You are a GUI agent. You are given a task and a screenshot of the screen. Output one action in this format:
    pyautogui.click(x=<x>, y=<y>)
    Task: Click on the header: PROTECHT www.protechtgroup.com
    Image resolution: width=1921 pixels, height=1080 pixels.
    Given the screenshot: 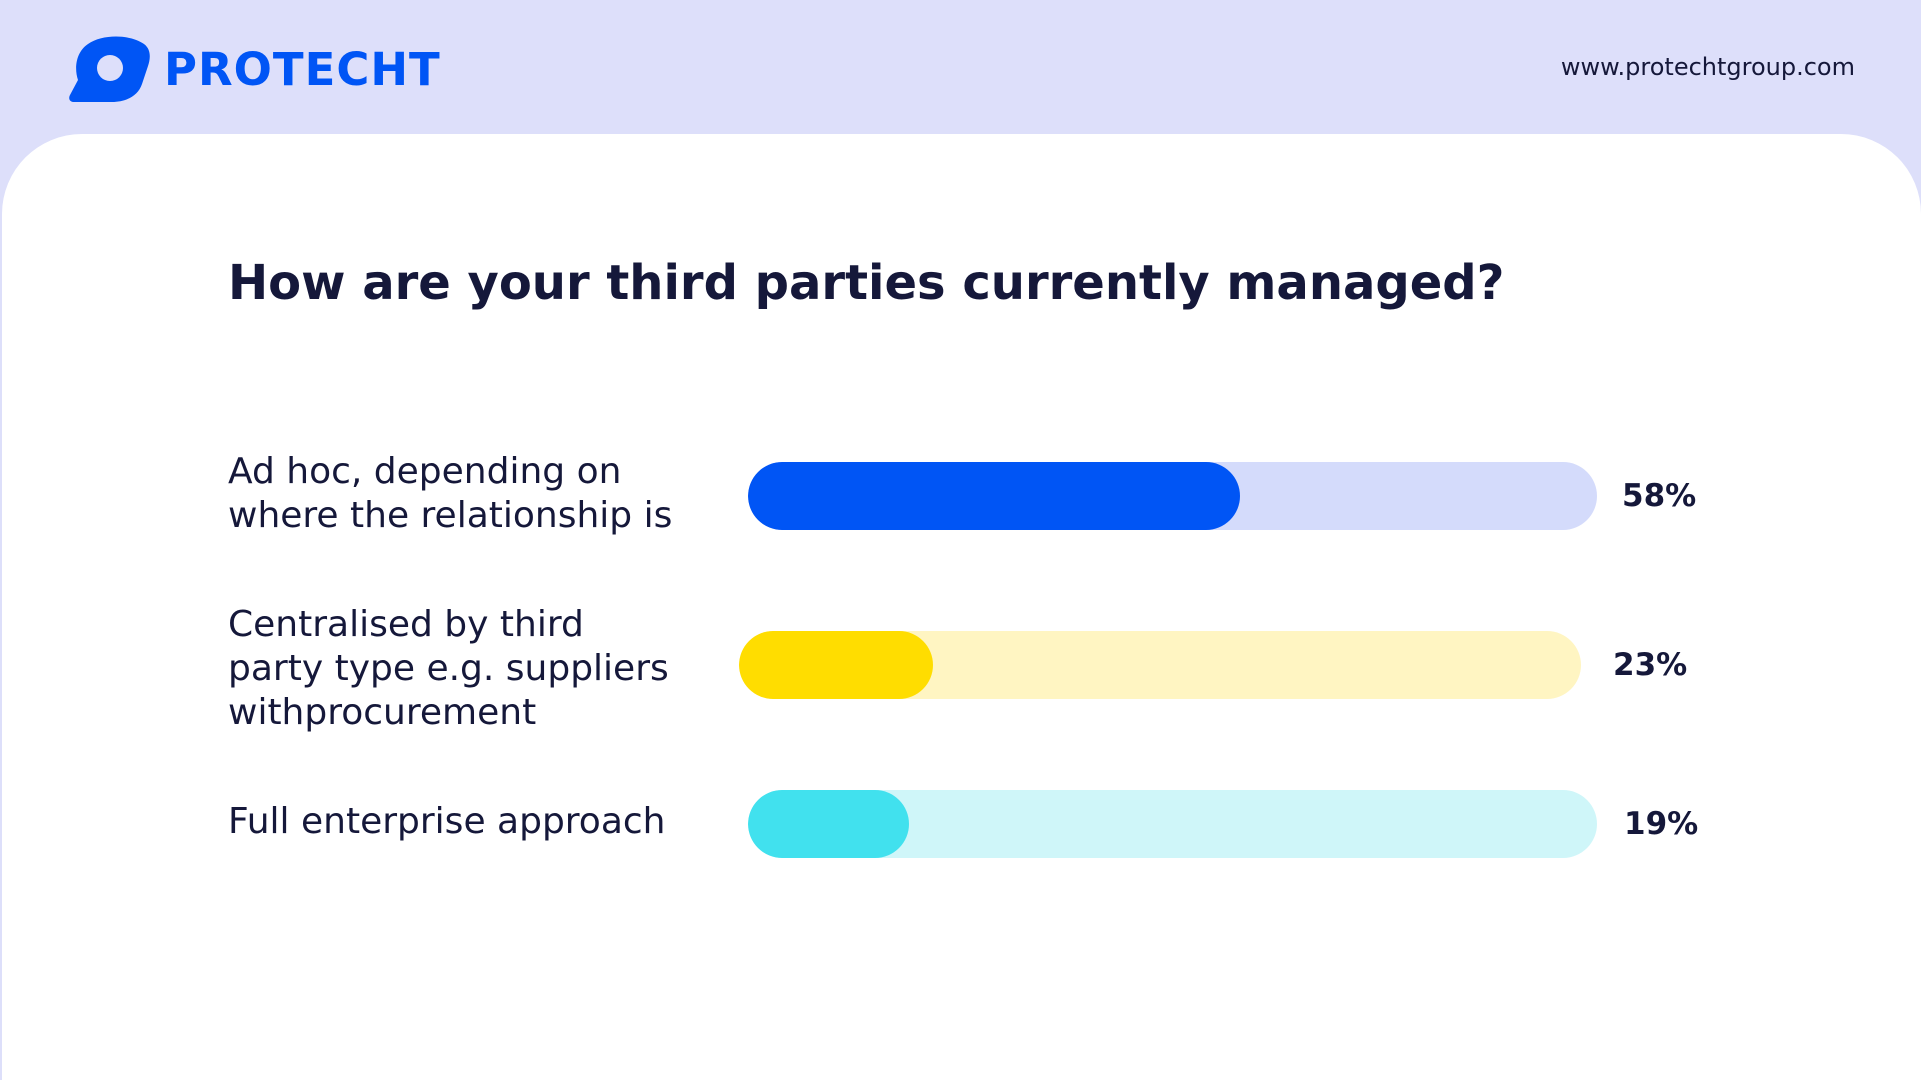 What is the action you would take?
    pyautogui.click(x=960, y=68)
    